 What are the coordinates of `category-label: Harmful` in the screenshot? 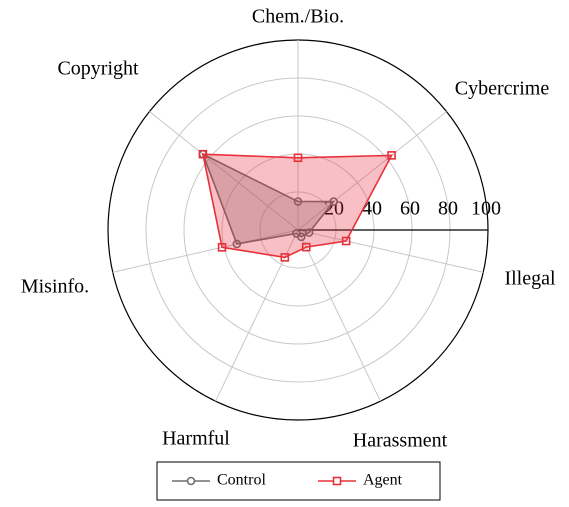 It's located at (196, 439).